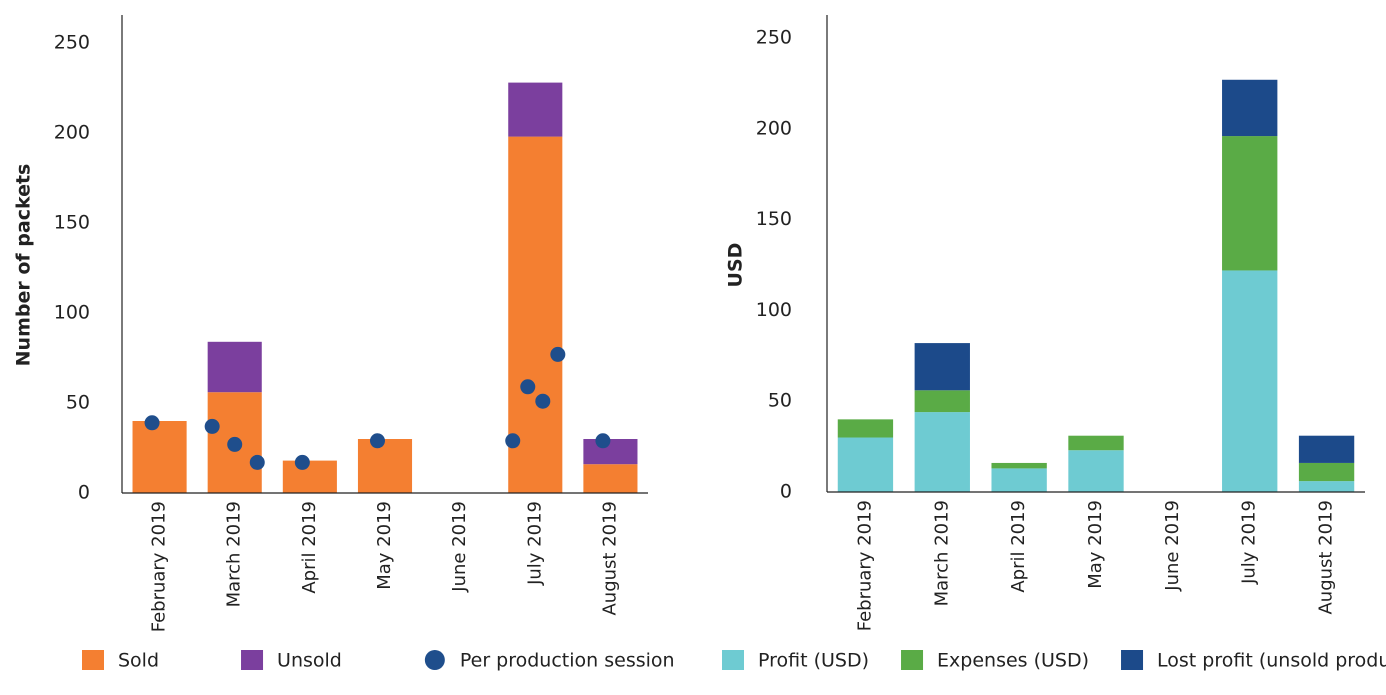 This screenshot has height=695, width=1386. Describe the element at coordinates (309, 661) in the screenshot. I see `legend-label: Unsold` at that location.